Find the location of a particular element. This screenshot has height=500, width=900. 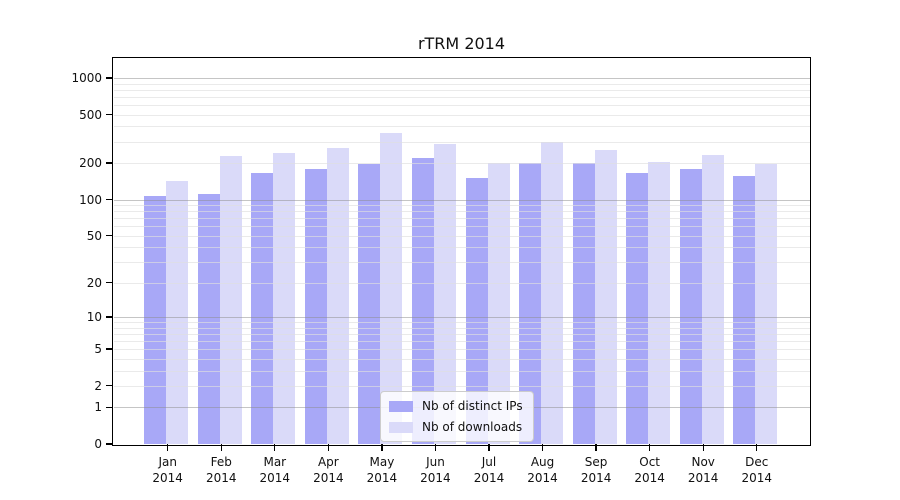

legend: Nb of distinct IPs Nb of downloads is located at coordinates (457, 416).